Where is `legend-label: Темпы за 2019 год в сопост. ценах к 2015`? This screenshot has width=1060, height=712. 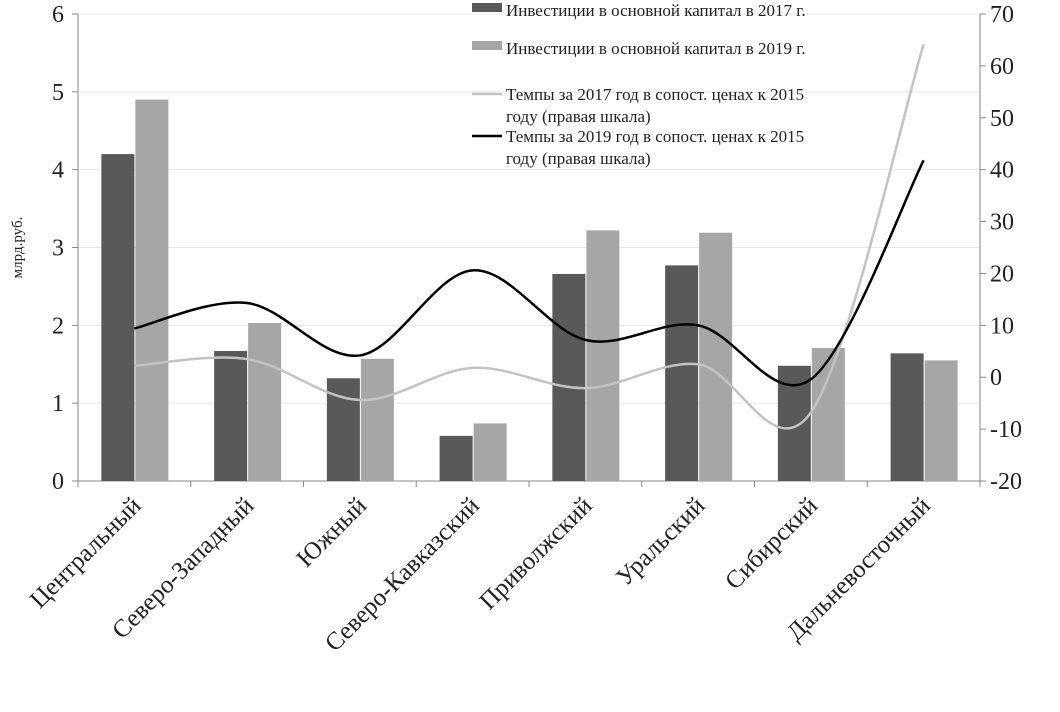
legend-label: Темпы за 2019 год в сопост. ценах к 2015 is located at coordinates (655, 136).